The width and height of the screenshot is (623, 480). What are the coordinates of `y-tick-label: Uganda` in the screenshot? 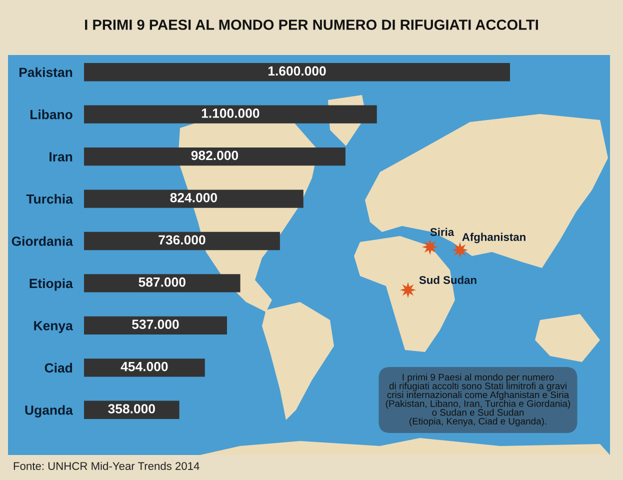 It's located at (49, 411).